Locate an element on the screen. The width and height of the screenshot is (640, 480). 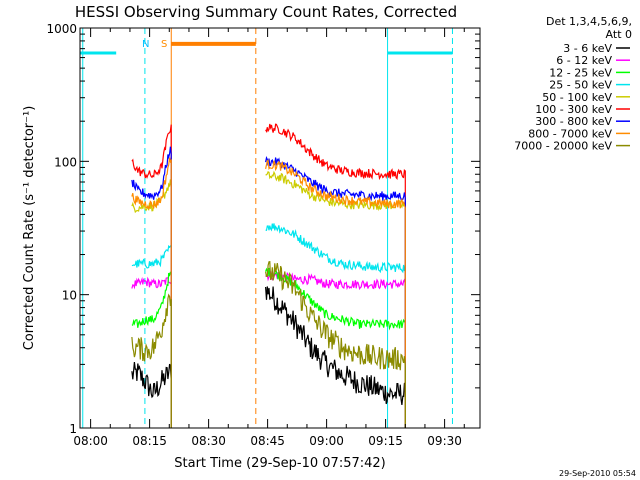
x-axis-label: Start Time (29-Sep-10 07:57:42) is located at coordinates (279, 463).